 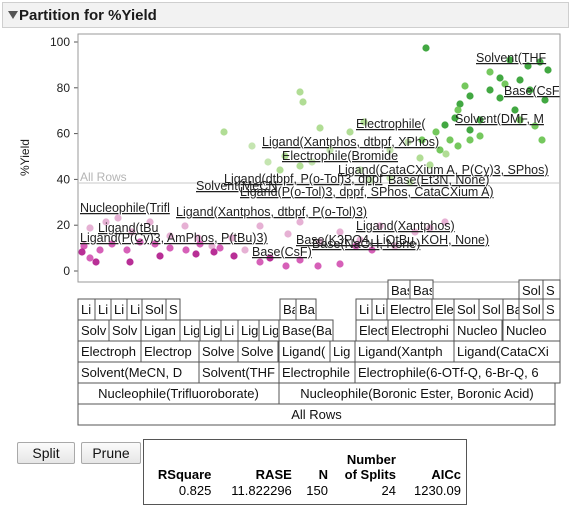 What do you see at coordinates (170, 351) in the screenshot?
I see `tree-node: Electrop` at bounding box center [170, 351].